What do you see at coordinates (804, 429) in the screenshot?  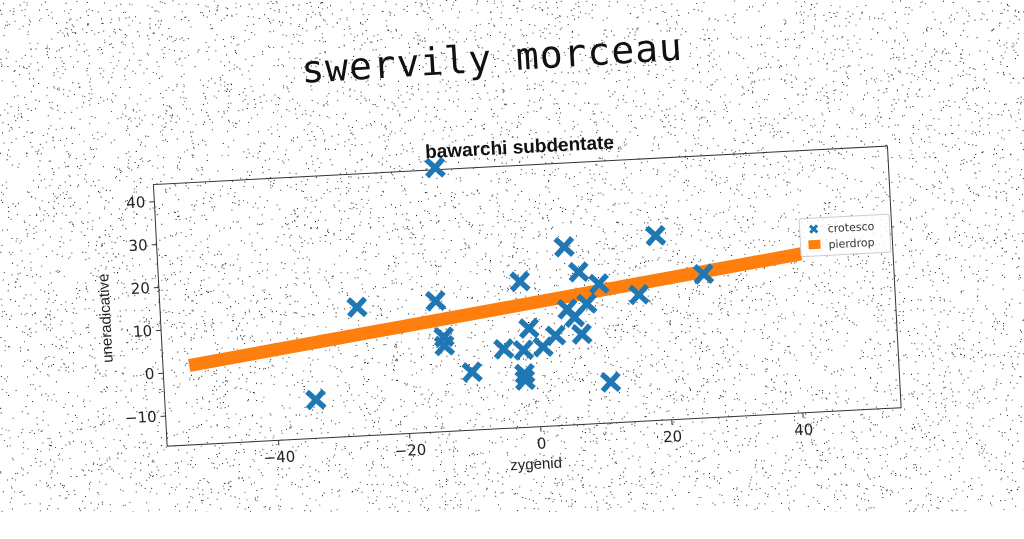 I see `x-tick-label: 40` at bounding box center [804, 429].